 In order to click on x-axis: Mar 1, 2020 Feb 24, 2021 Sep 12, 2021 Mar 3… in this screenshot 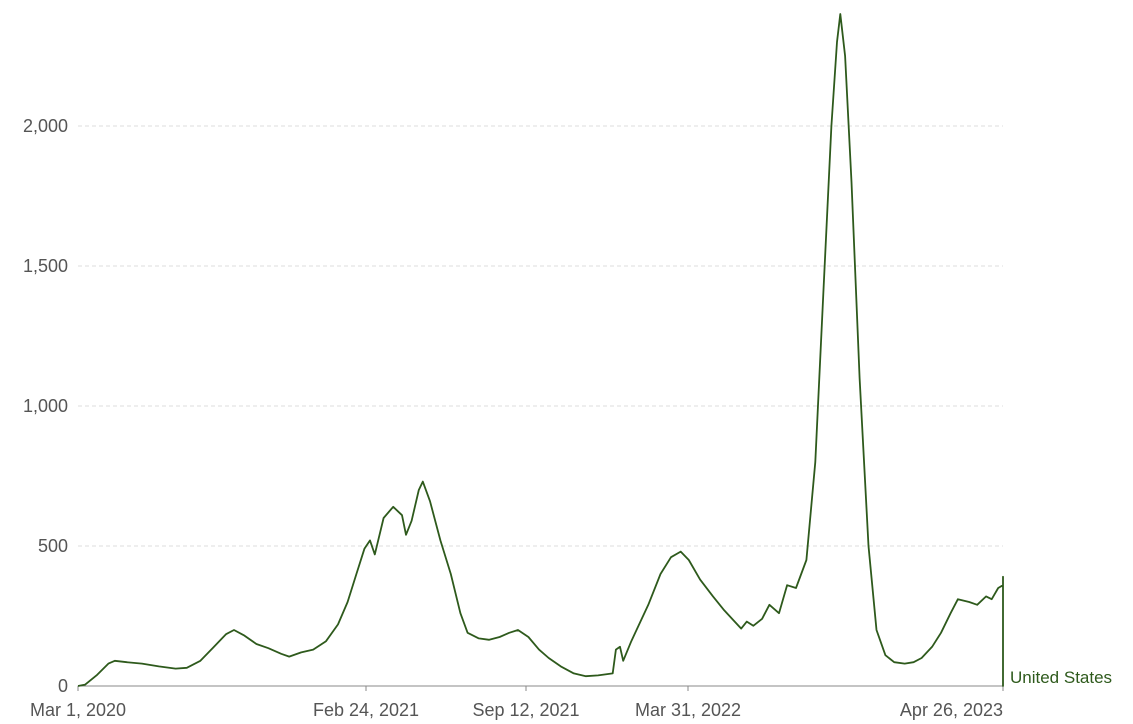, I will do `click(517, 703)`.